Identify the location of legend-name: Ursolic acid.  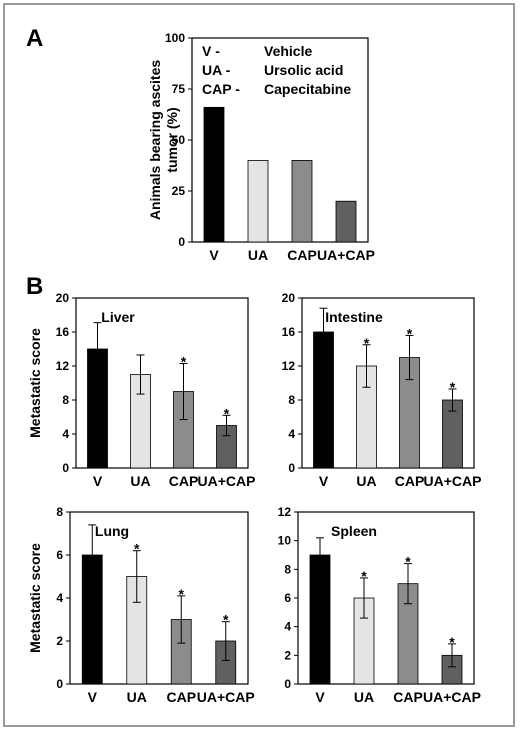
(303, 70).